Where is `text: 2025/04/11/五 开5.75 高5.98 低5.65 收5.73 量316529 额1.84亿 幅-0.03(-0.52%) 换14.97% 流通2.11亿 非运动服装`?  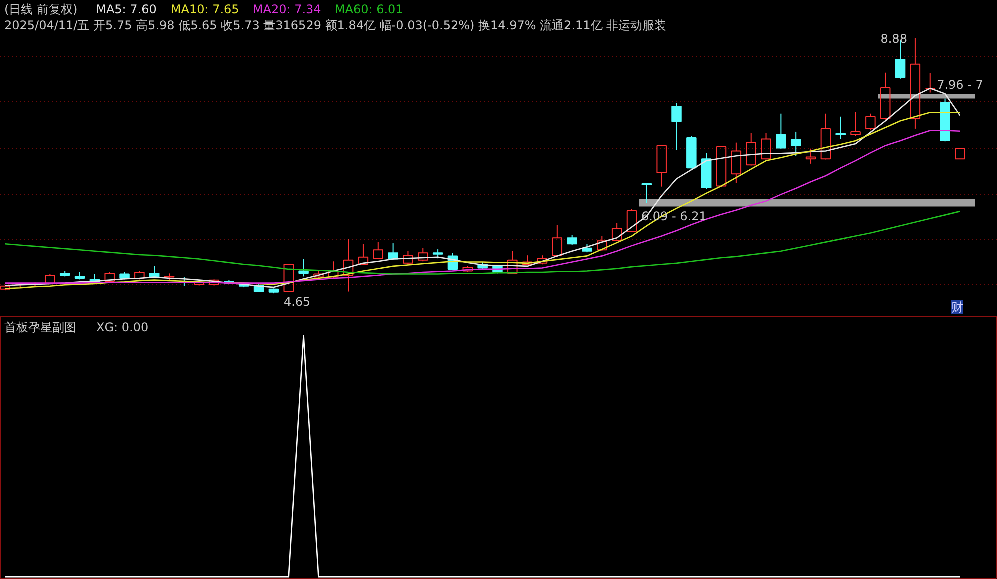
text: 2025/04/11/五 开5.75 高5.98 低5.65 收5.73 量316529 额1.84亿 幅-0.03(-0.52%) 换14.97% 流通2.11亿 非运动服装 is located at coordinates (335, 25).